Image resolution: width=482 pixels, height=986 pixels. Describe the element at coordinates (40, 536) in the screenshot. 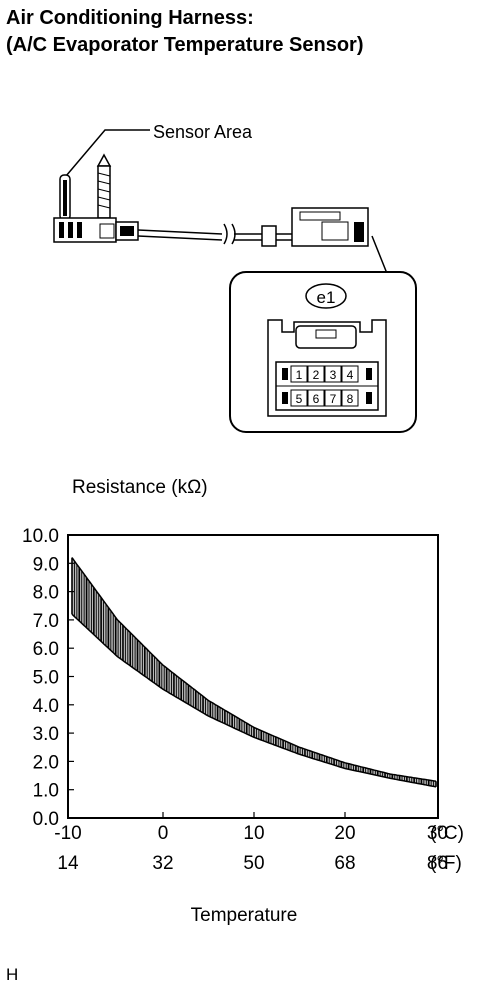

I see `y-tick-label: 10.0` at that location.